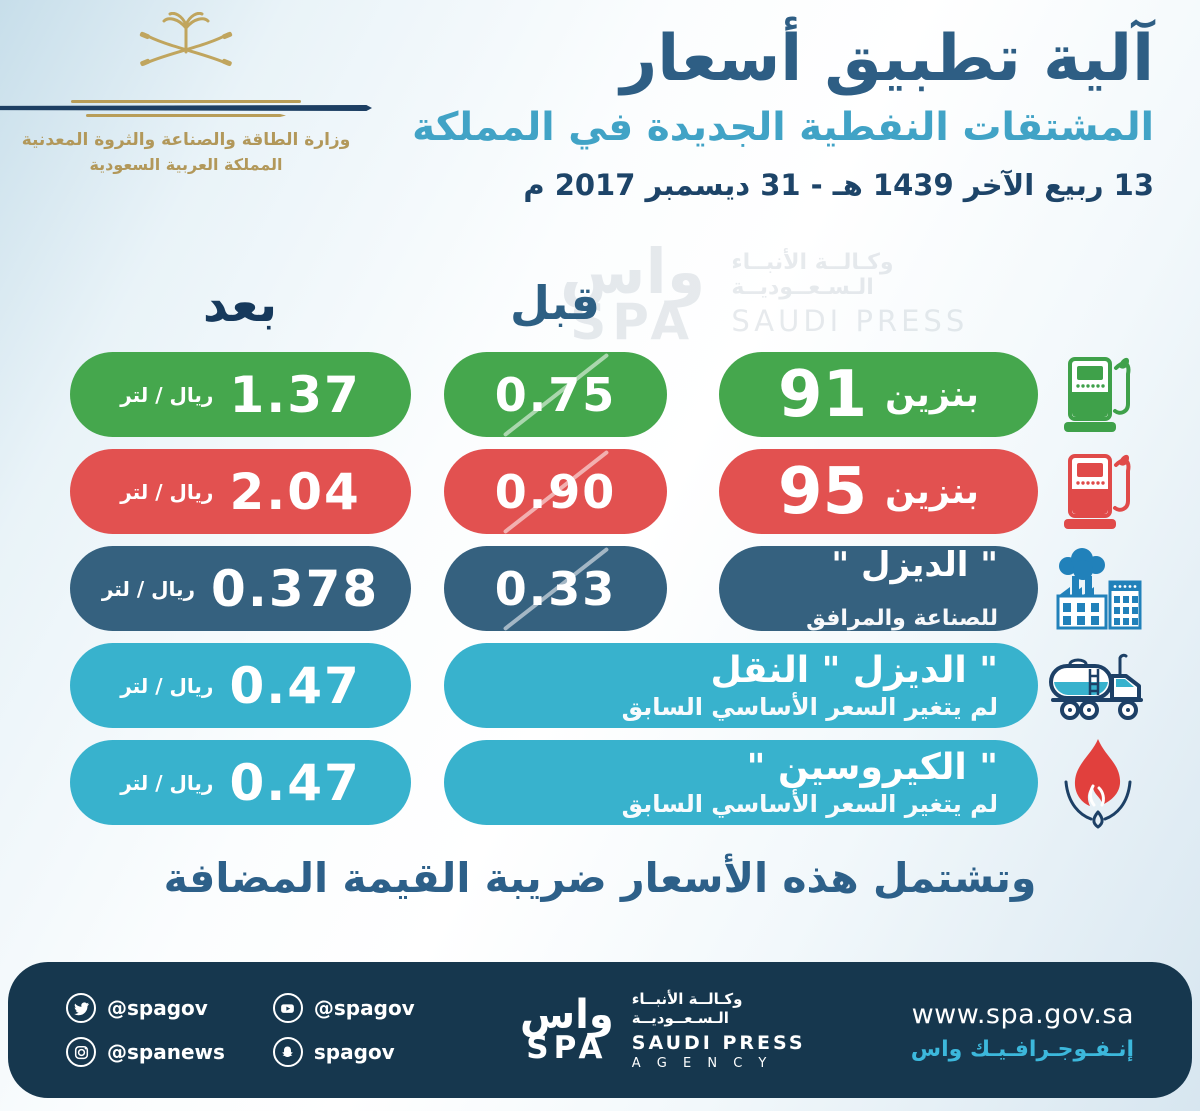 The height and width of the screenshot is (1111, 1200). Describe the element at coordinates (566, 1029) in the screenshot. I see `spa-logo-block: واس SPA` at that location.